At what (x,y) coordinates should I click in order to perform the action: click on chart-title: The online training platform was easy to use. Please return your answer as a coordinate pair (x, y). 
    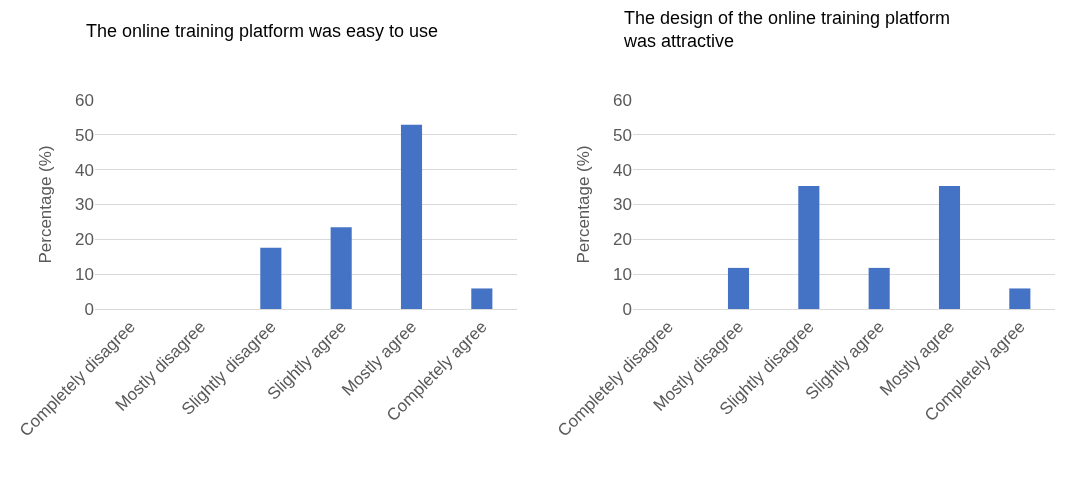
    Looking at the image, I should click on (262, 30).